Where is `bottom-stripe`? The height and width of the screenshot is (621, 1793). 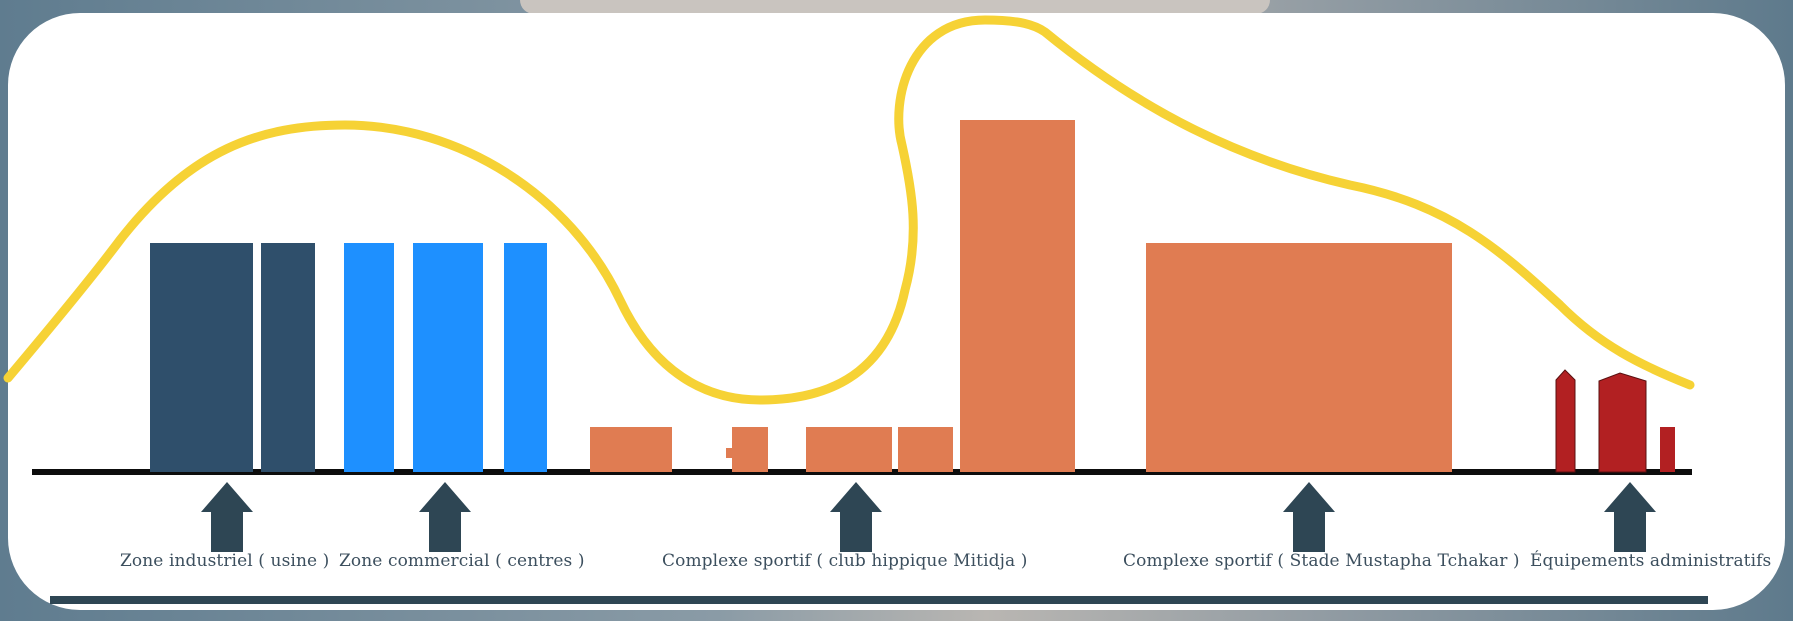 bottom-stripe is located at coordinates (879, 600).